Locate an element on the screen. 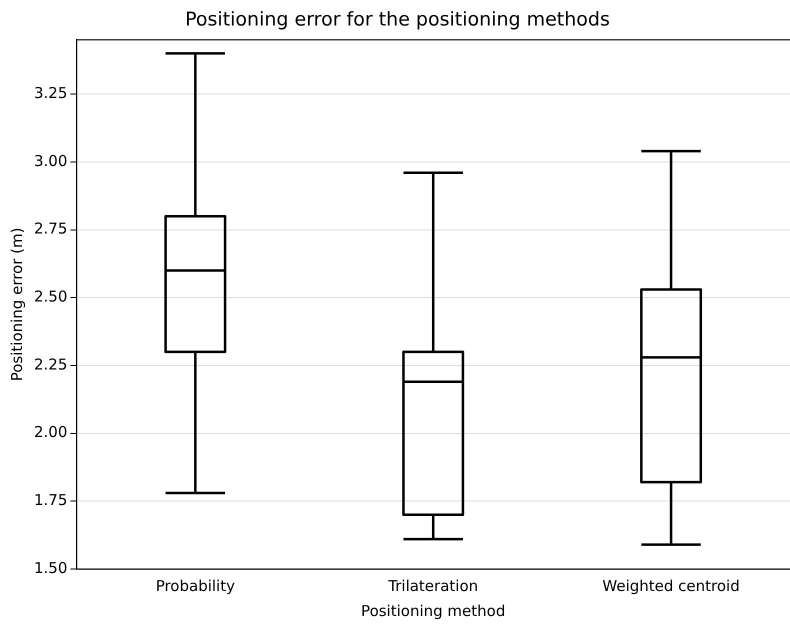  y-axis-title: Positioning error (m) is located at coordinates (17, 305).